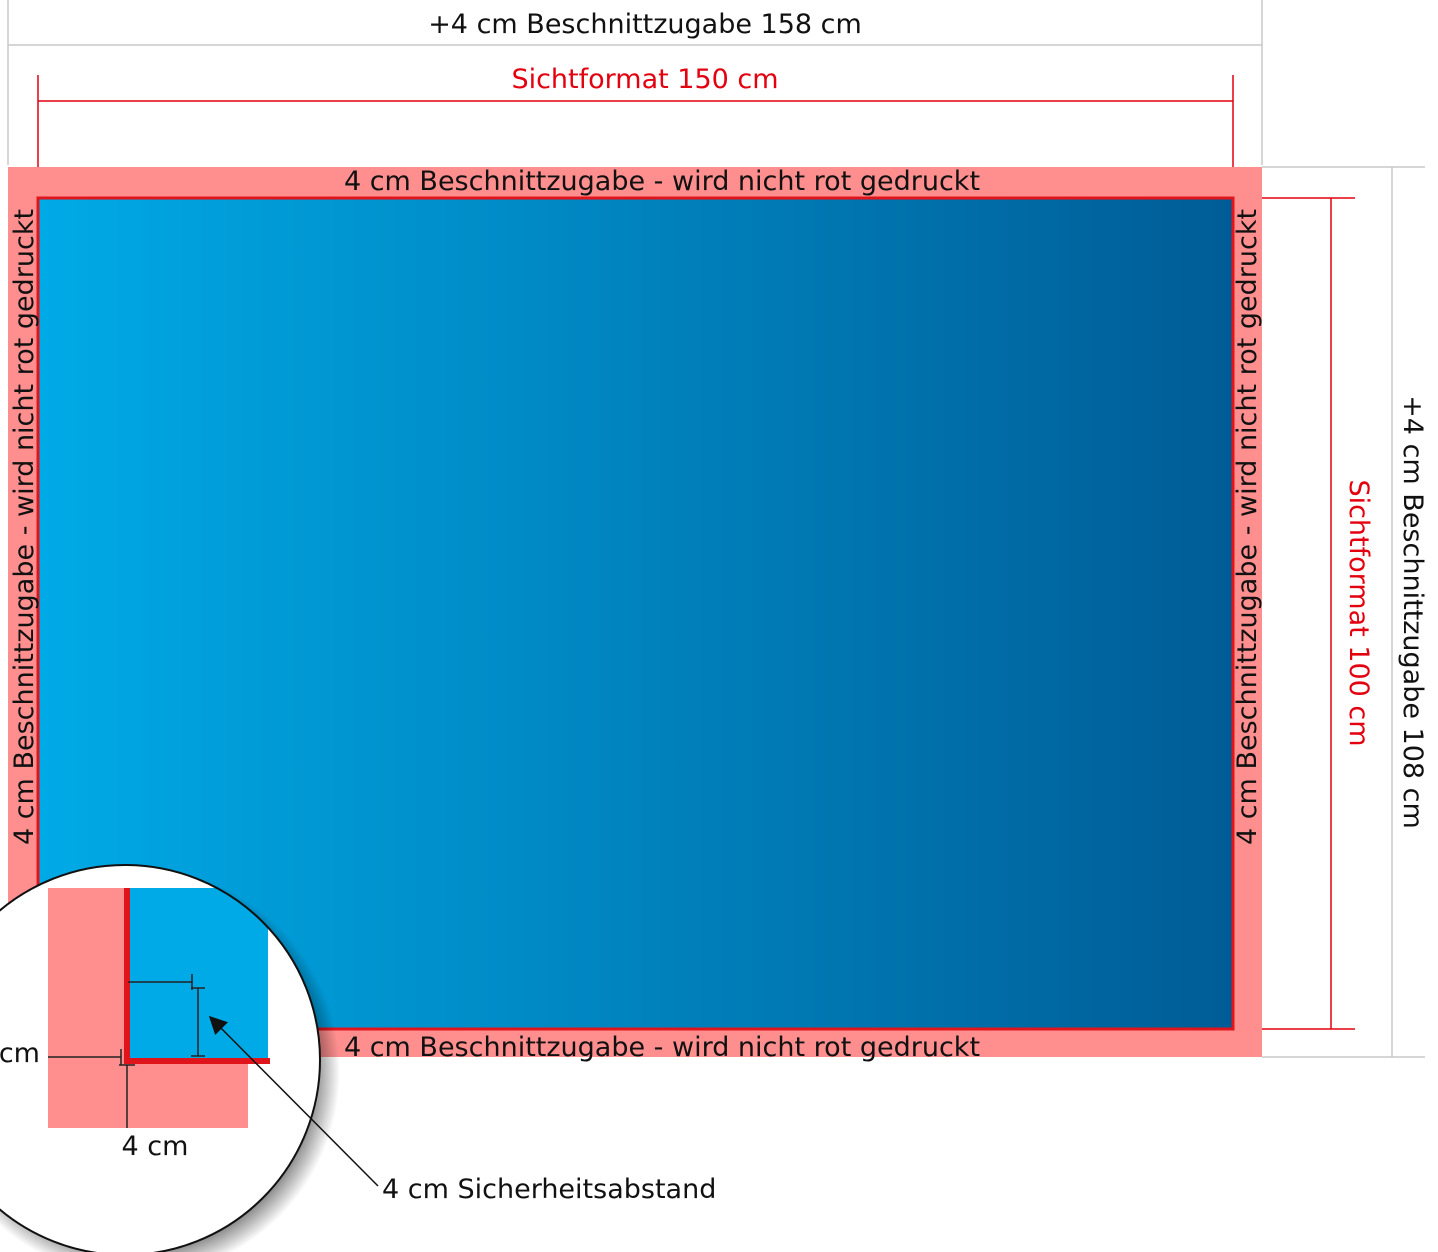  What do you see at coordinates (155, 1146) in the screenshot?
I see `zoom-vertical-label: 4 cm` at bounding box center [155, 1146].